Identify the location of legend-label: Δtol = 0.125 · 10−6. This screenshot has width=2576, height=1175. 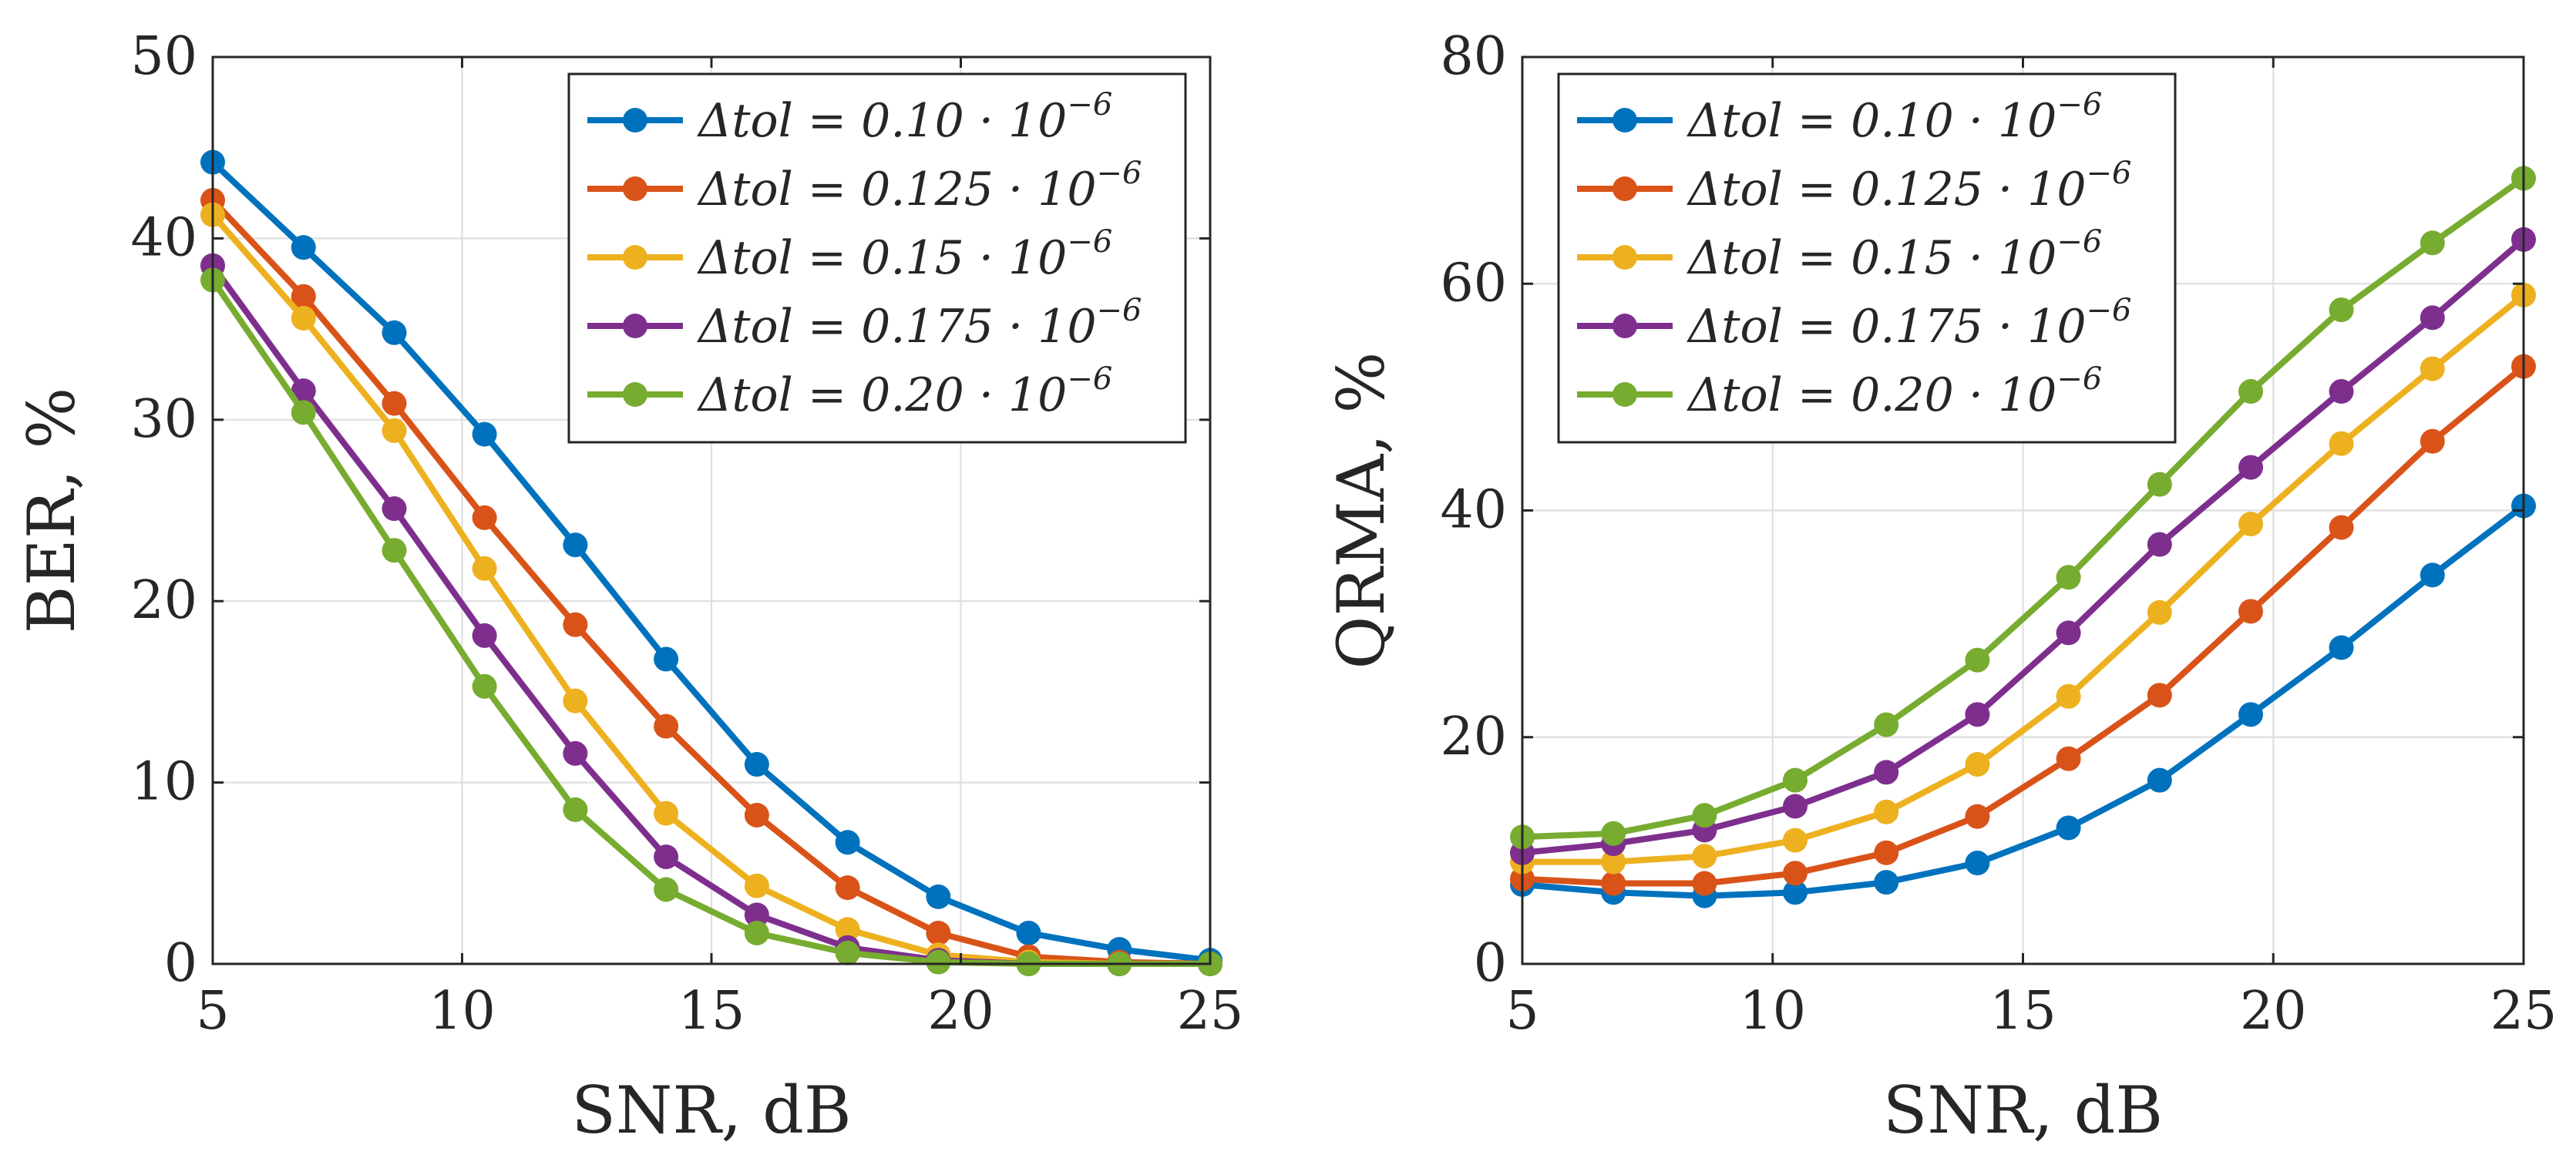
(919, 186).